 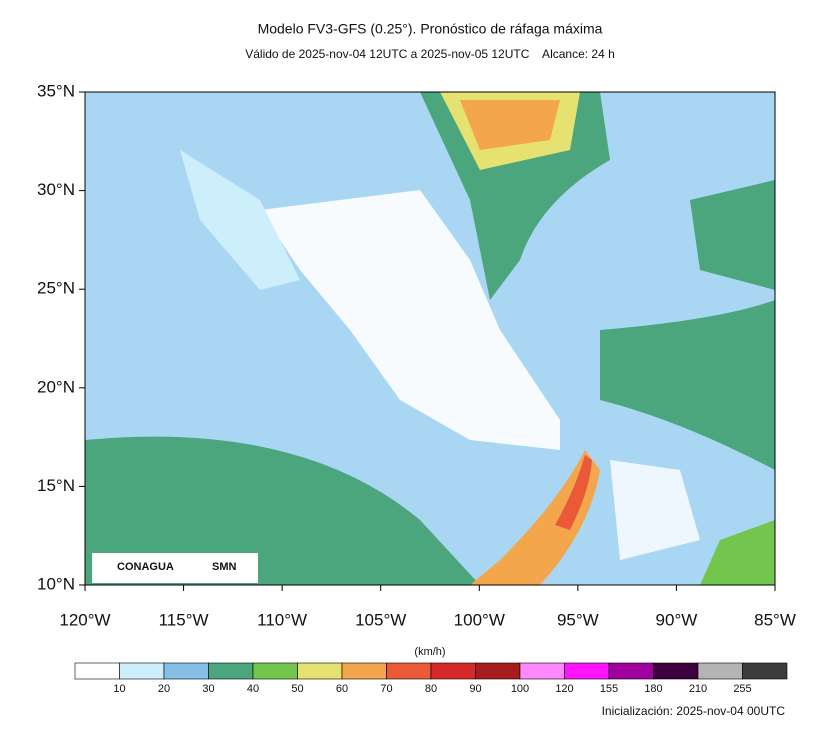 What do you see at coordinates (56, 189) in the screenshot?
I see `lat-label: 30°N` at bounding box center [56, 189].